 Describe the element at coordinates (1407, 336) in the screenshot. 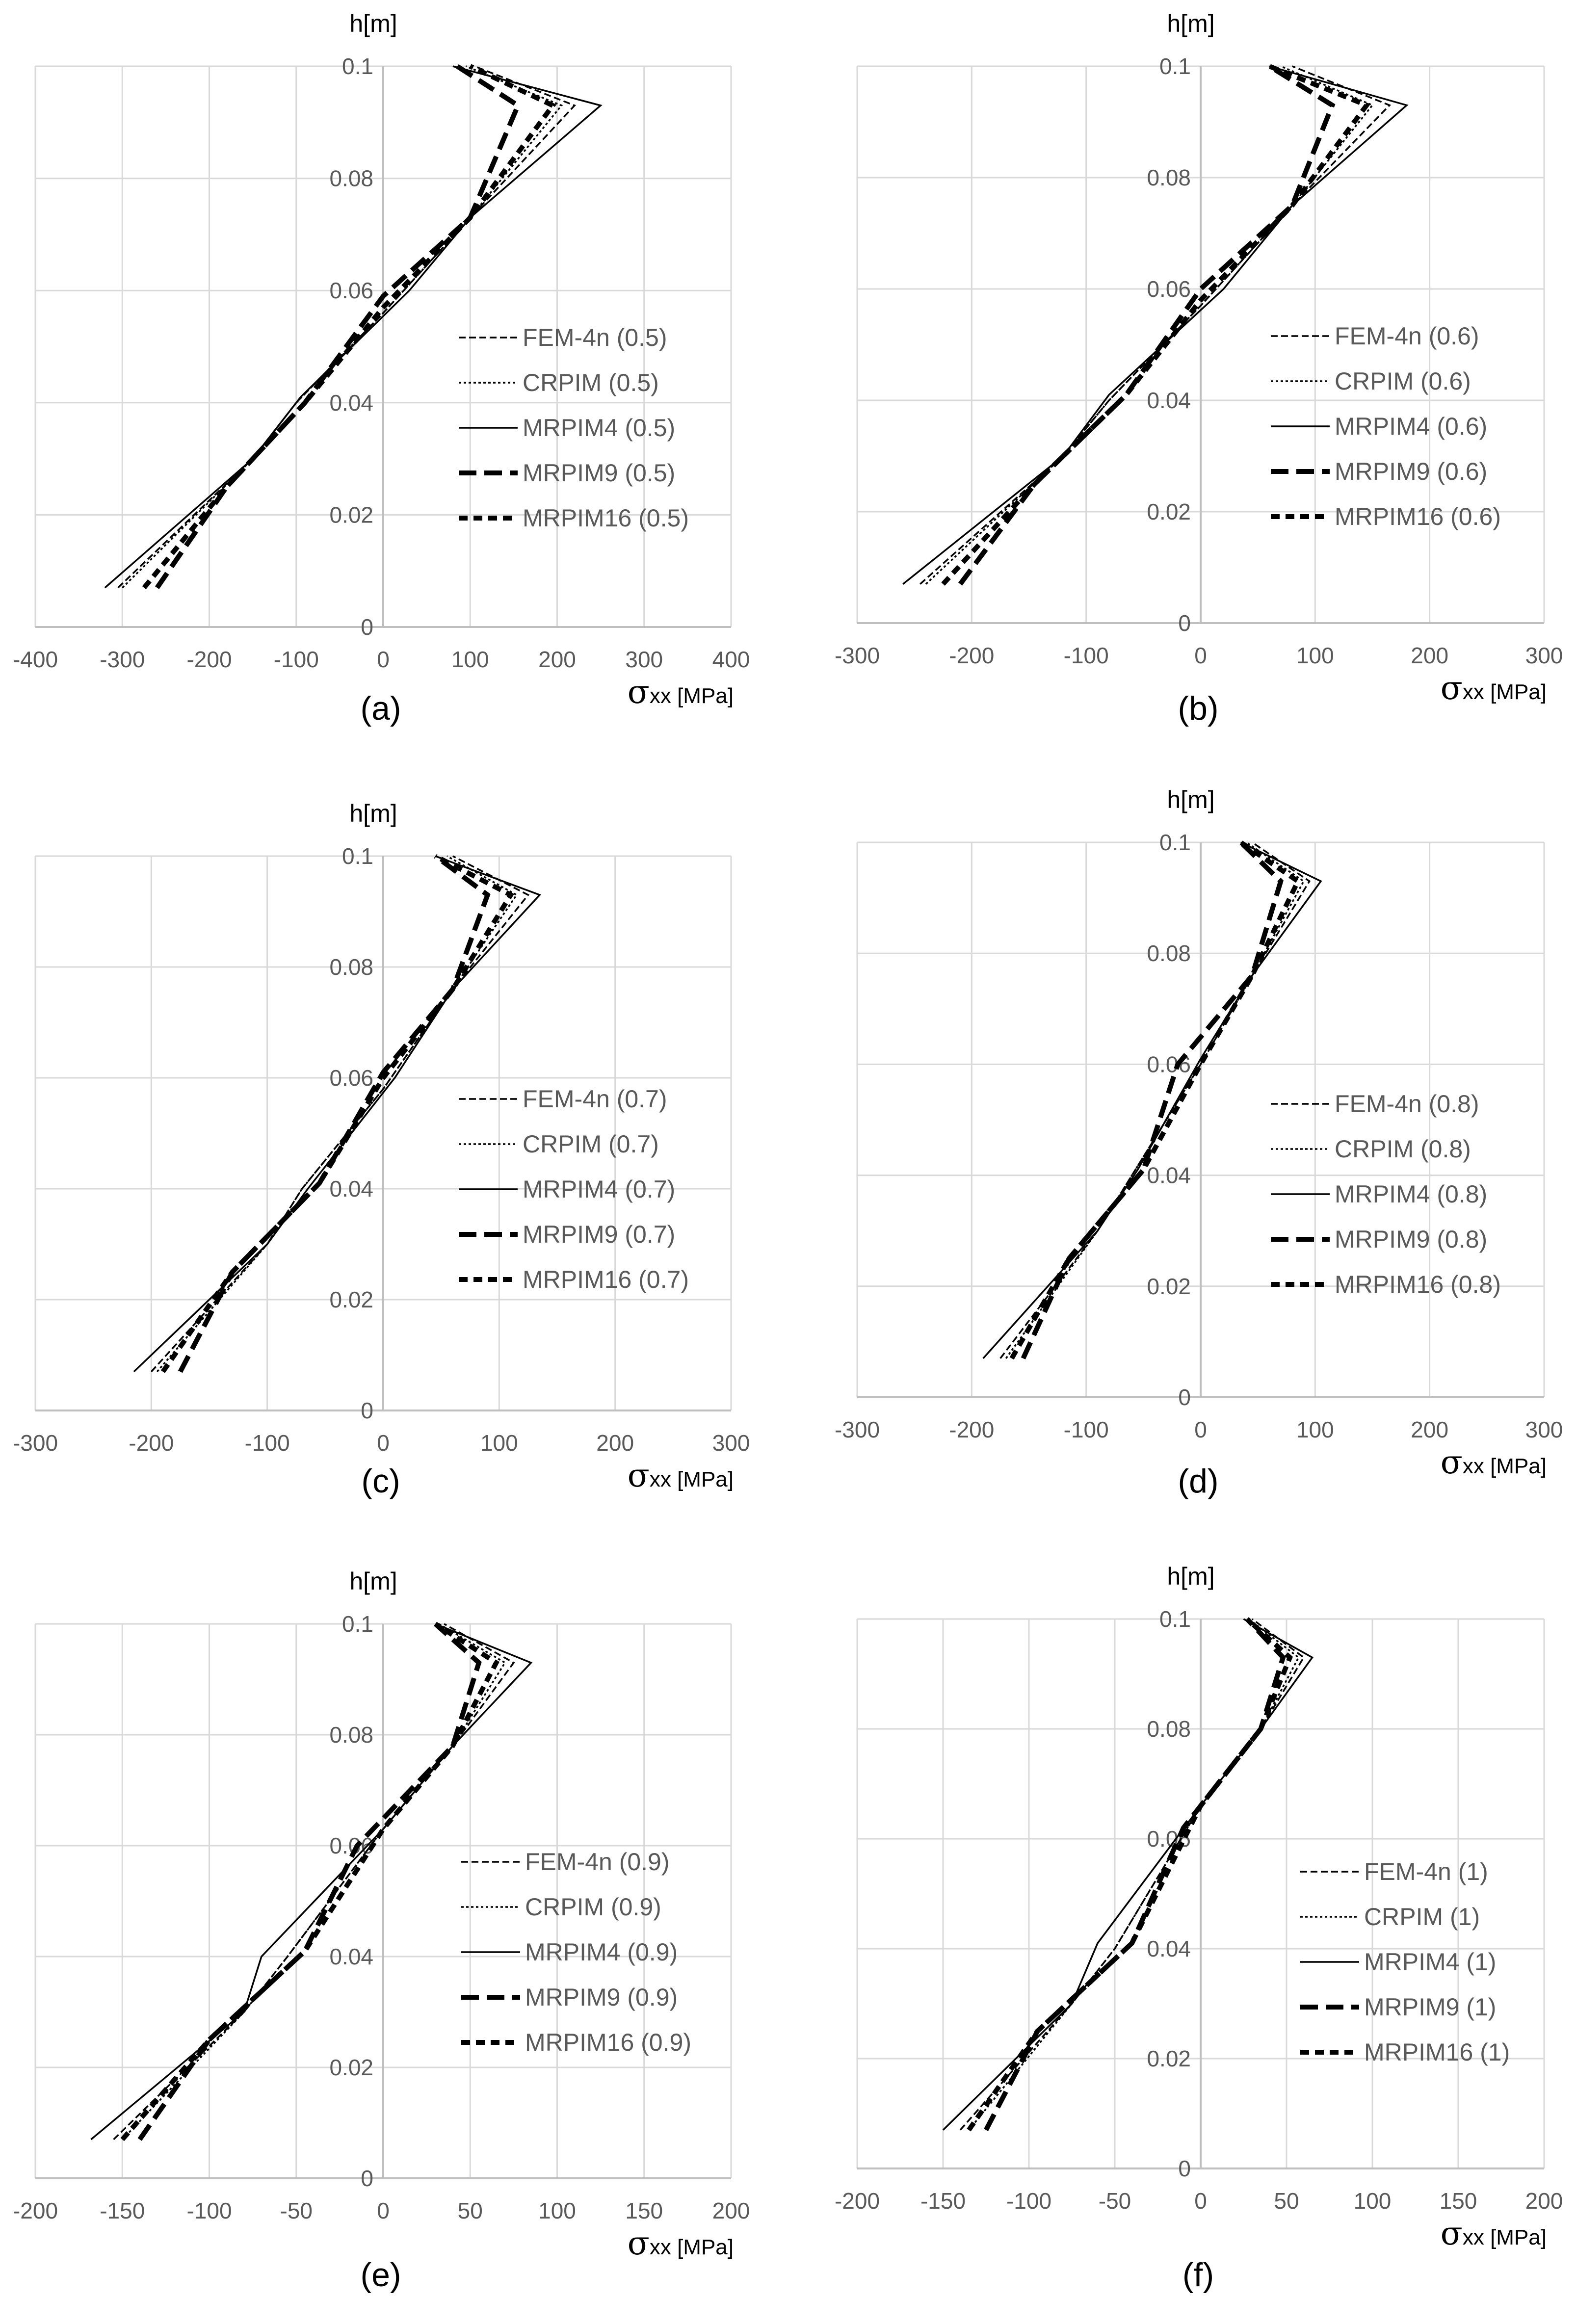

I see `legend-entry-label: FEM-4n (0.6)` at that location.